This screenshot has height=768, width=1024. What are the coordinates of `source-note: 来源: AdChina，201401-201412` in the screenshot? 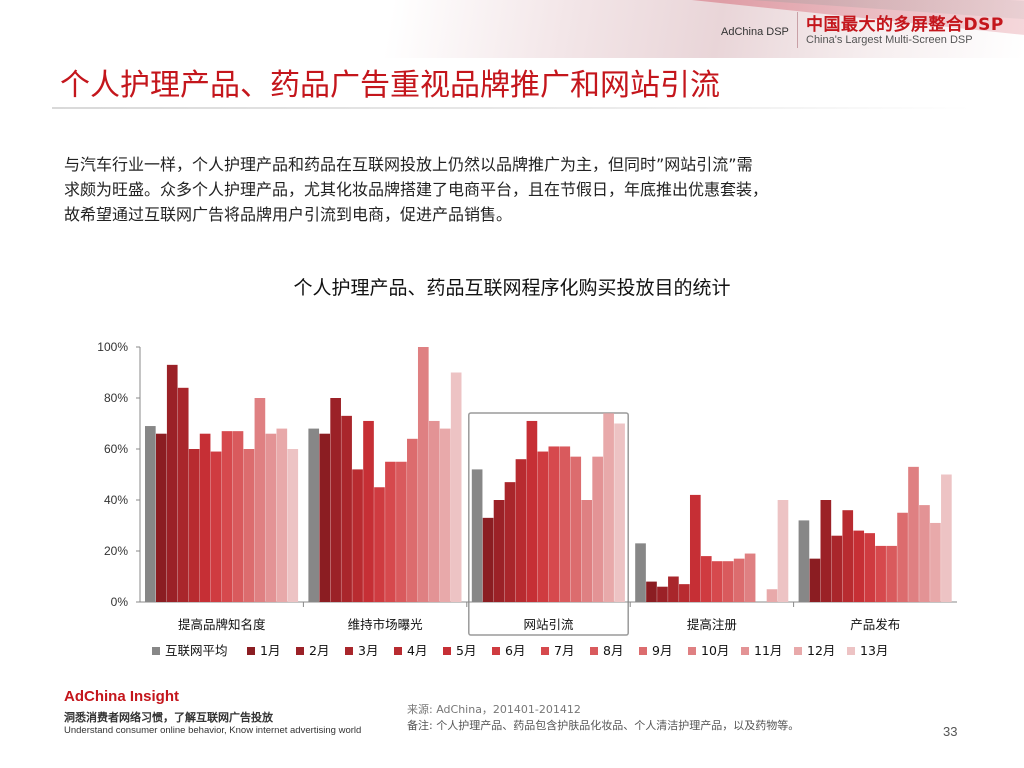 It's located at (494, 709).